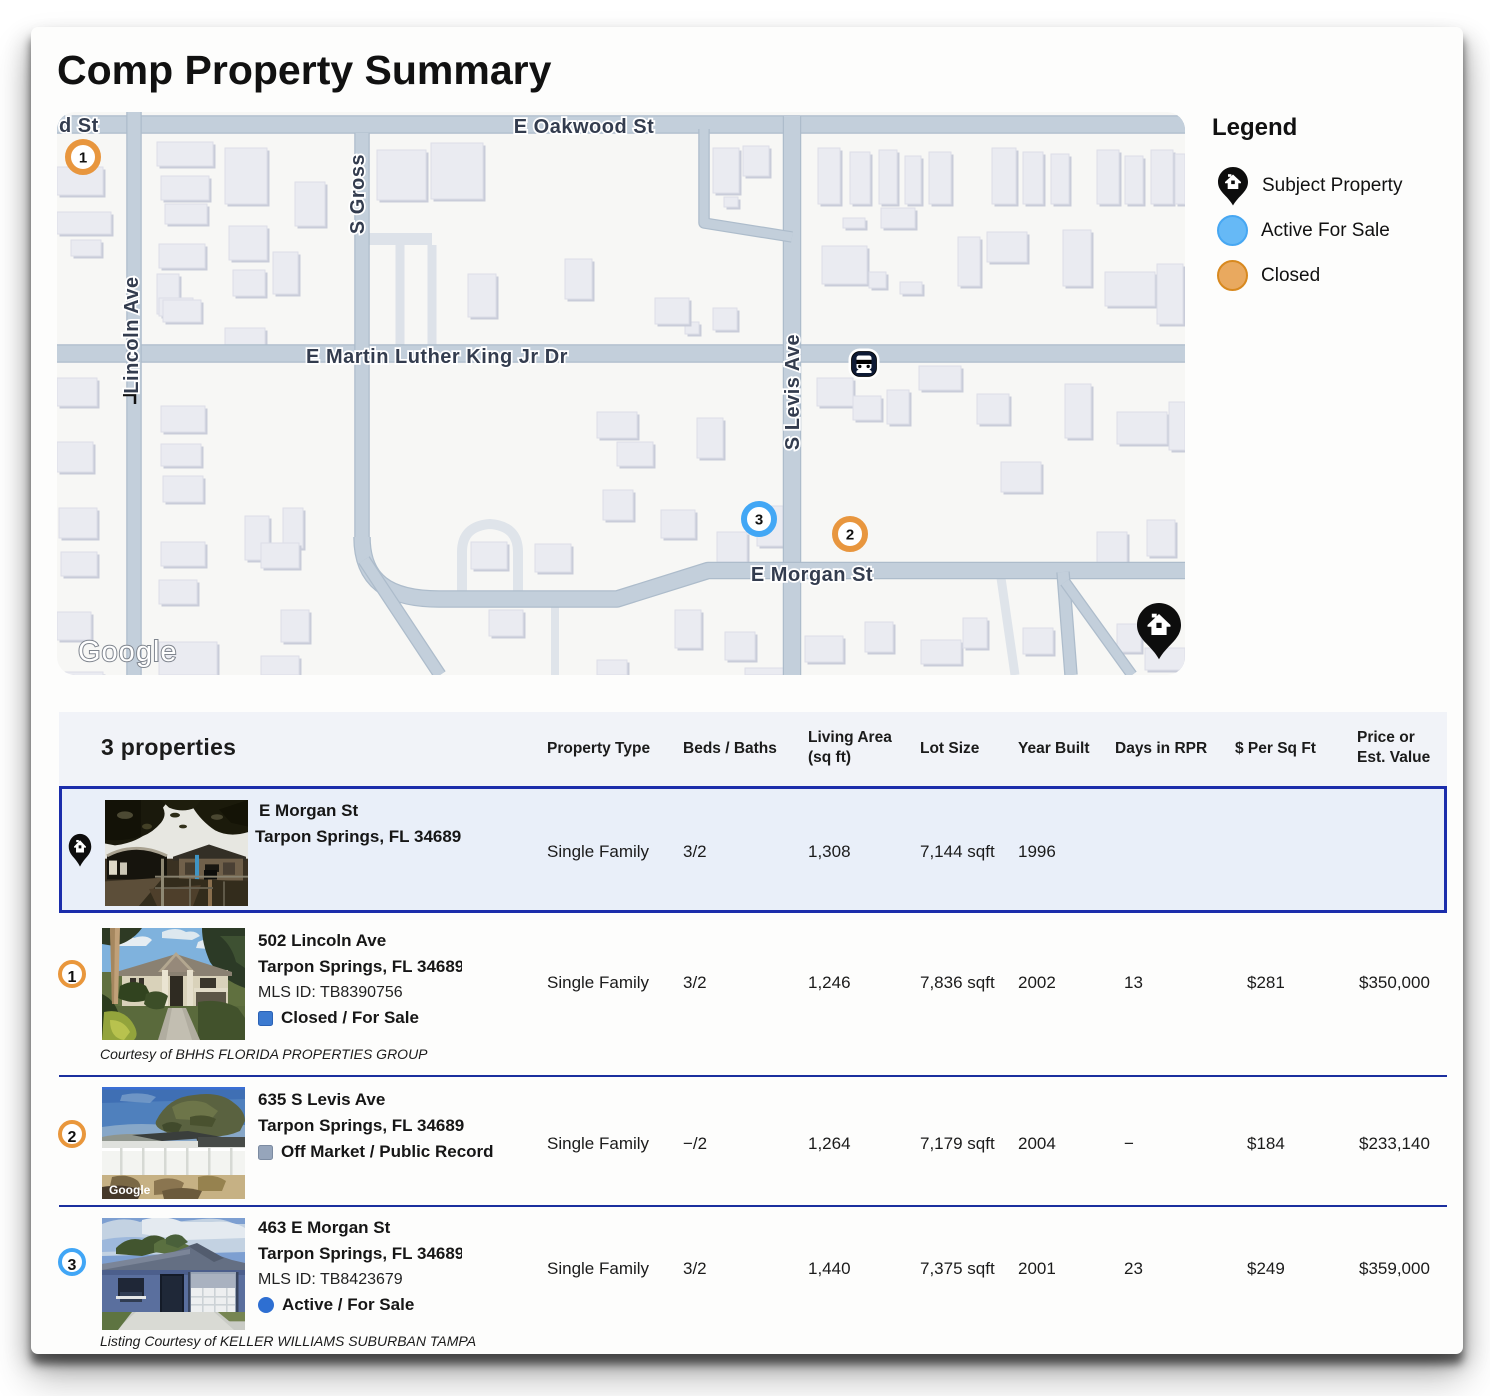 The image size is (1490, 1396). What do you see at coordinates (812, 575) in the screenshot?
I see `svg-text: E Morgan St` at bounding box center [812, 575].